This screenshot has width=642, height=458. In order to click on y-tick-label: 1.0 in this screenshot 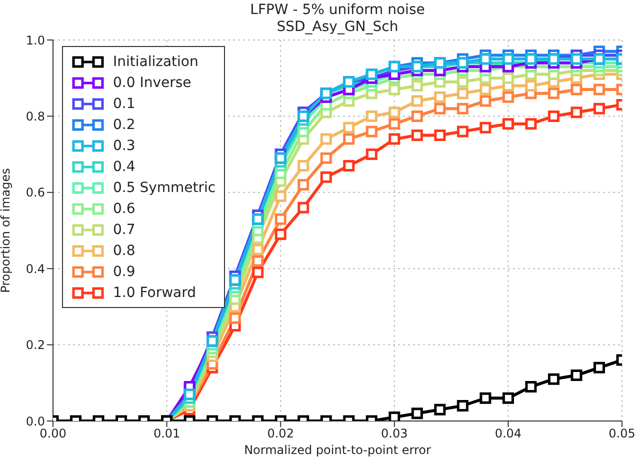, I will do `click(35, 40)`.